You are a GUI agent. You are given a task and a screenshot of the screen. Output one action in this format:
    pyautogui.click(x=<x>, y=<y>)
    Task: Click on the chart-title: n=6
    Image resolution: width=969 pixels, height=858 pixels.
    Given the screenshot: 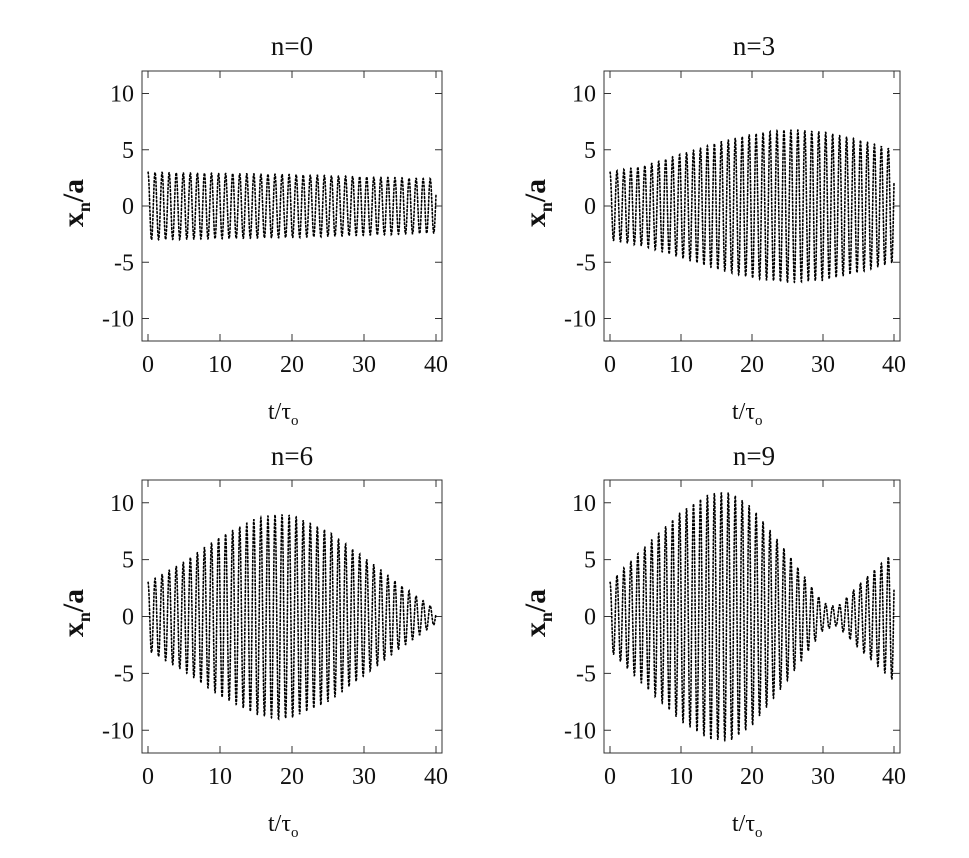 What is the action you would take?
    pyautogui.click(x=292, y=456)
    